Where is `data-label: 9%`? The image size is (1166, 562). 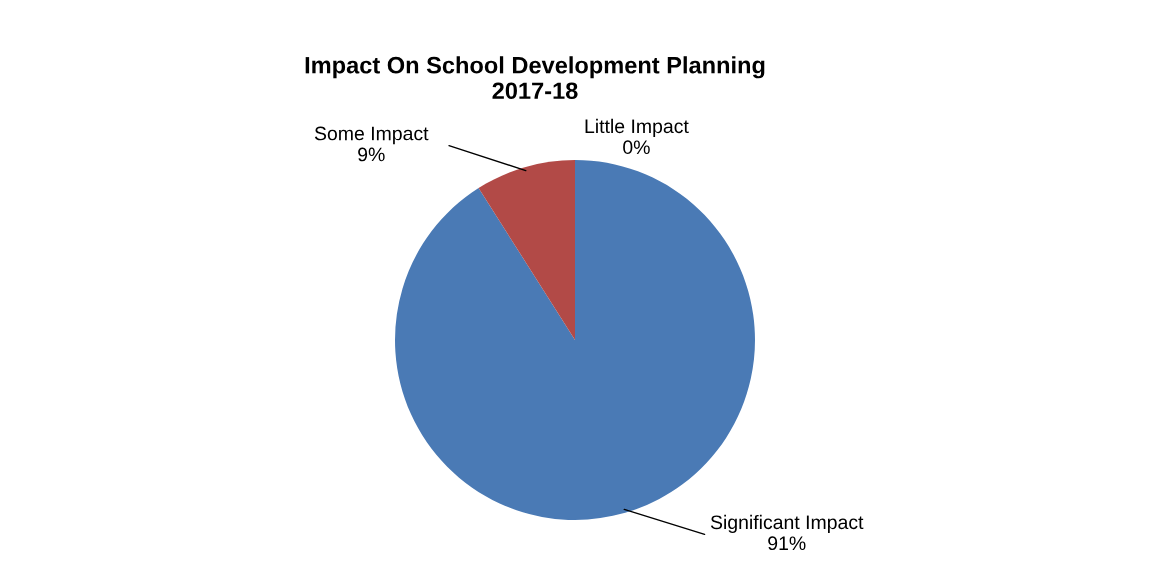
data-label: 9% is located at coordinates (371, 154).